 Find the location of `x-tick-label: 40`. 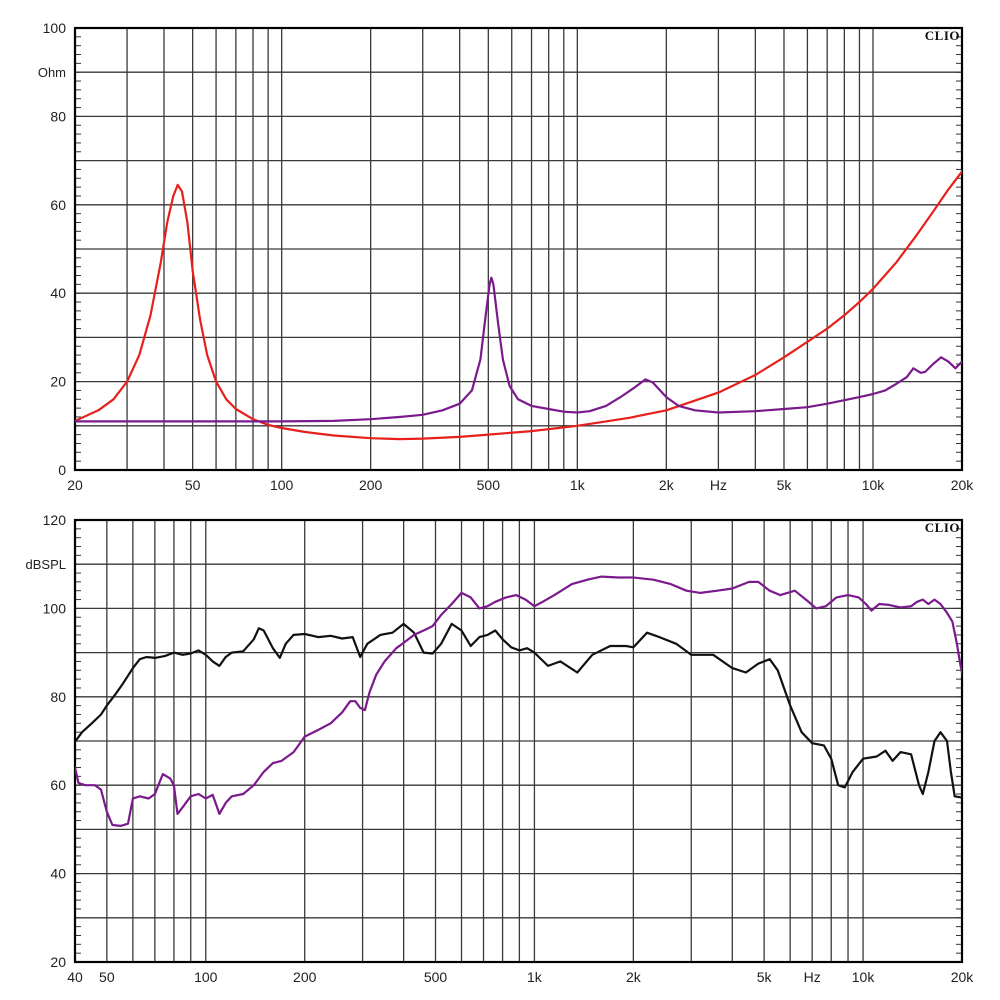

x-tick-label: 40 is located at coordinates (75, 977).